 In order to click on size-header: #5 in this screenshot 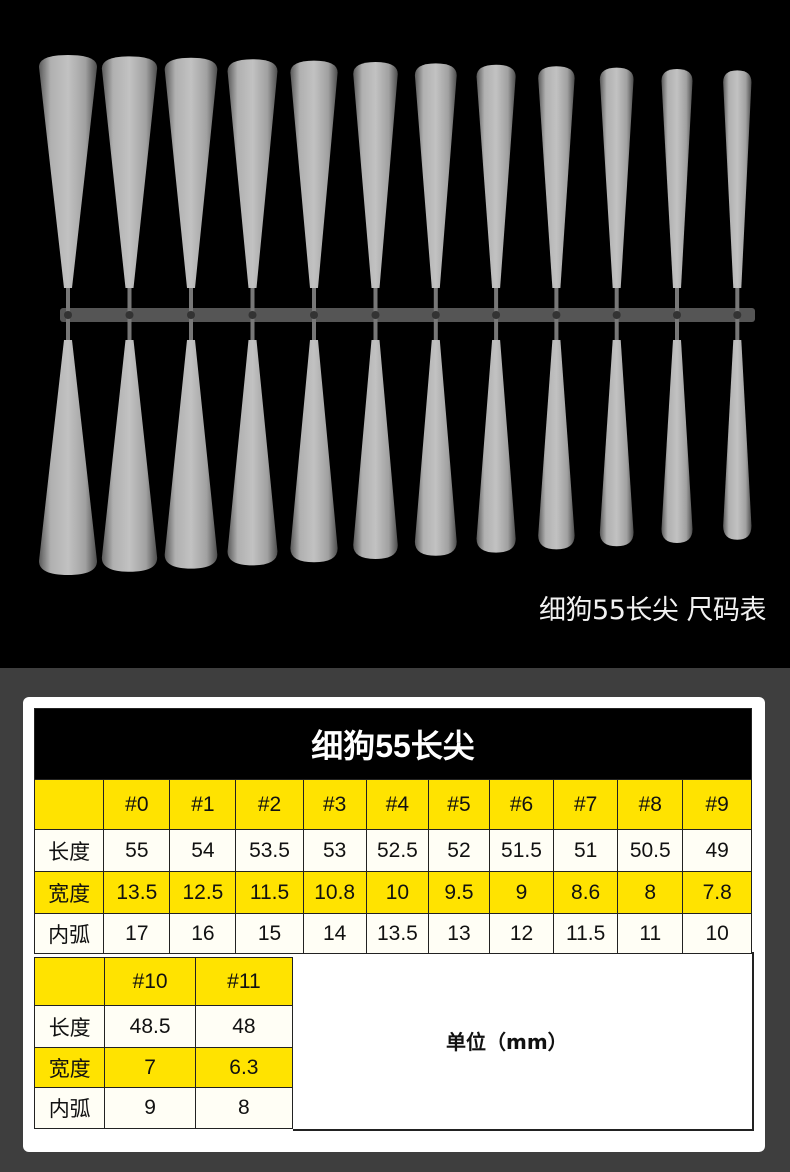, I will do `click(459, 804)`.